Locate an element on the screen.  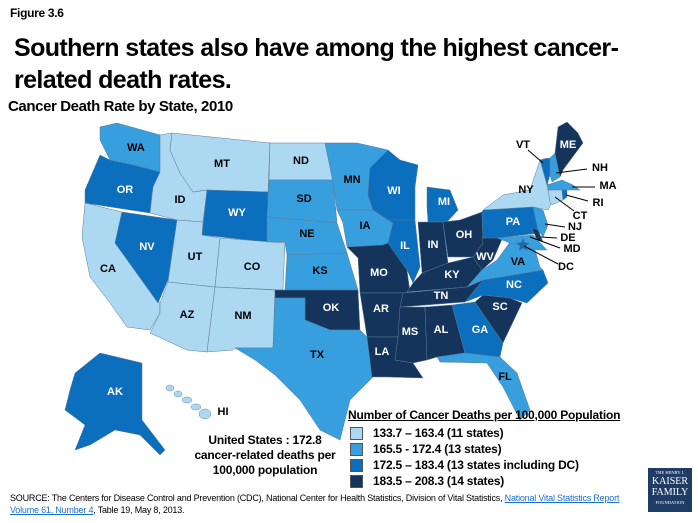
state-label-nd: ND is located at coordinates (301, 161).